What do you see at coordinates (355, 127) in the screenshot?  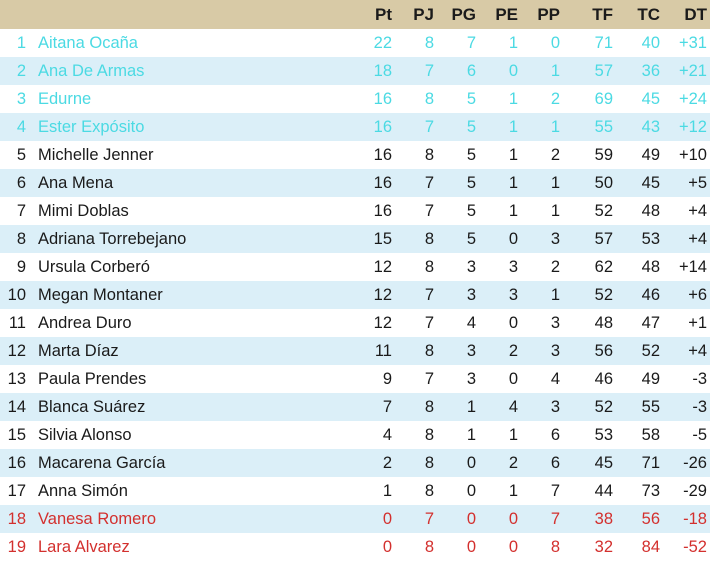 I see `table-row: 4 Ester Expósito 16 7 5 1 1 55 43 +12` at bounding box center [355, 127].